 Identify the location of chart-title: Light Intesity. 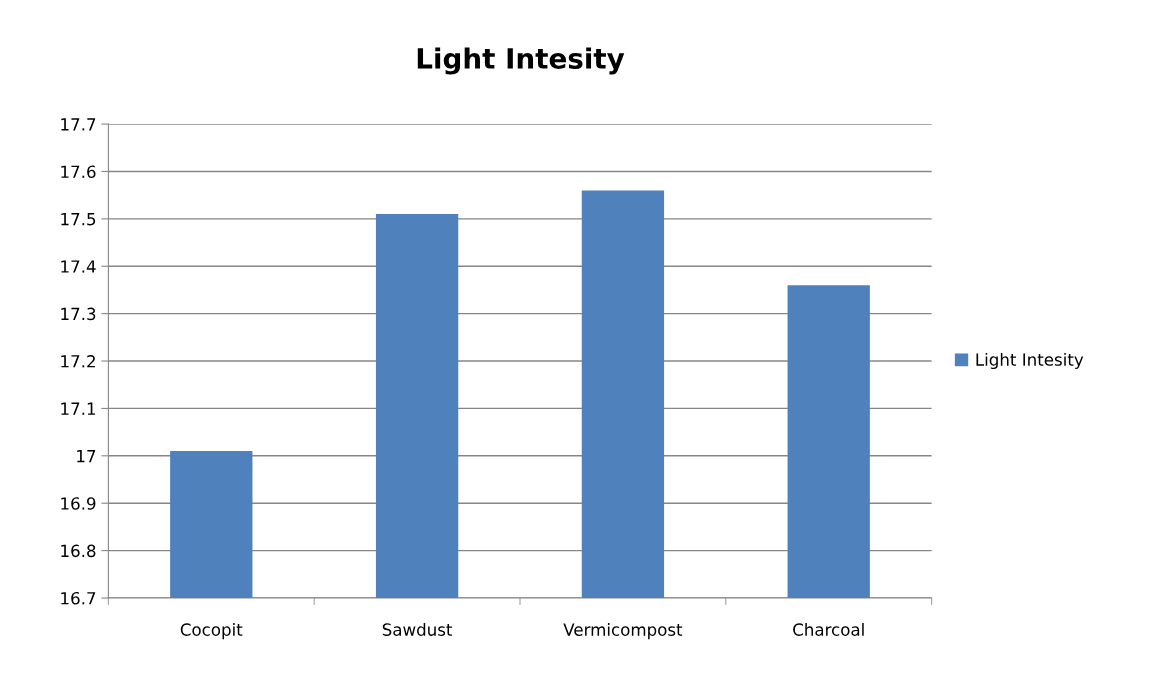
(521, 61).